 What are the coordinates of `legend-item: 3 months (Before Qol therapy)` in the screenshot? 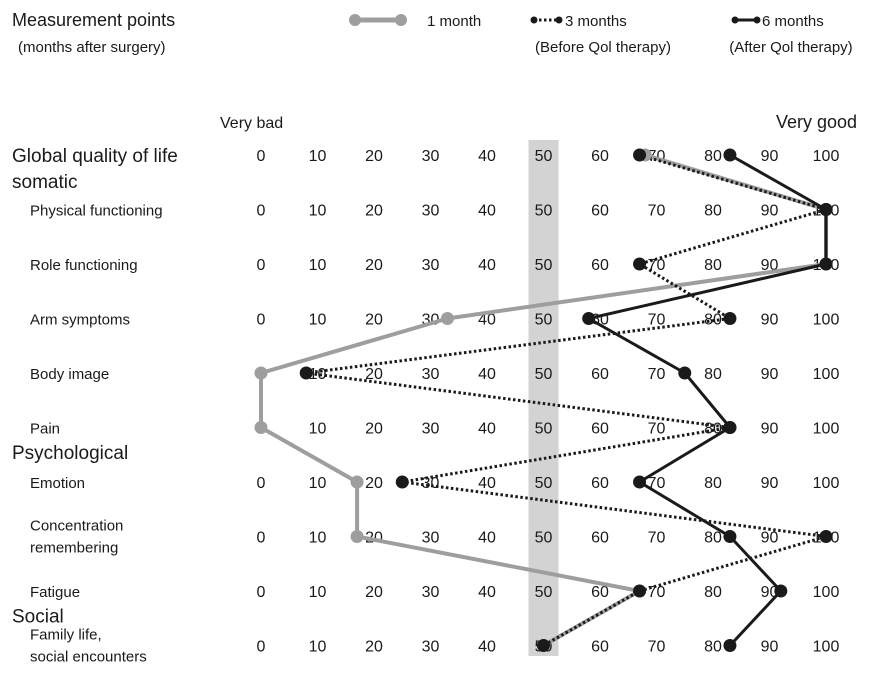 It's located at (600, 34).